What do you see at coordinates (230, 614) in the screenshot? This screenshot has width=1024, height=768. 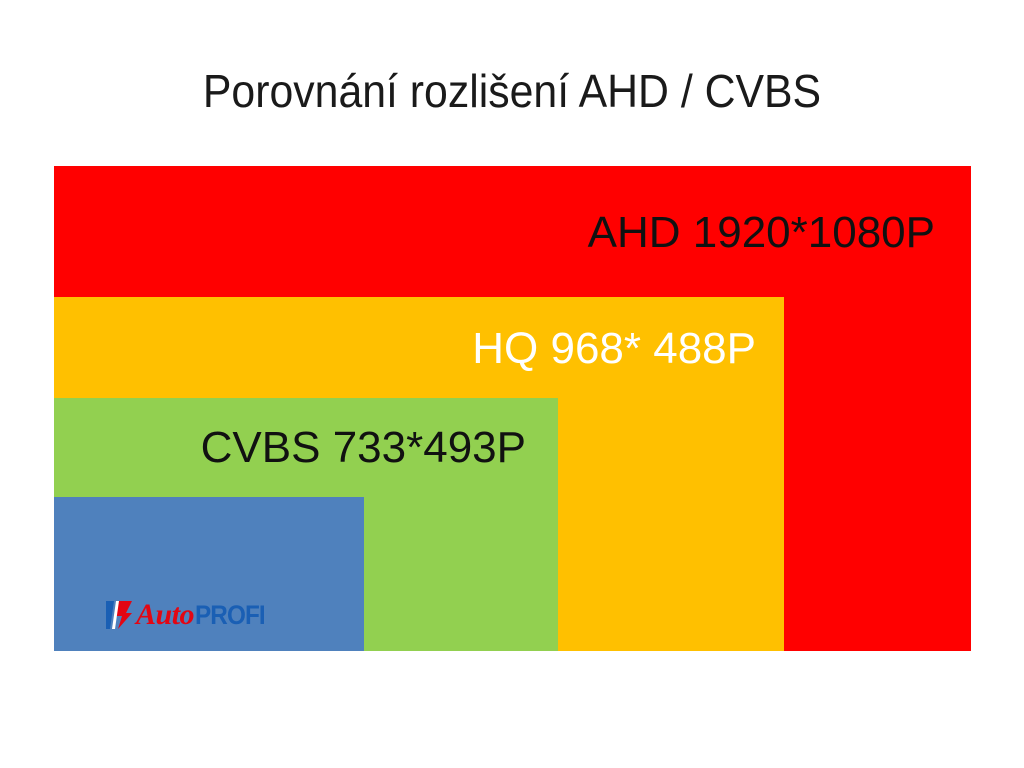 I see `logo-word-profi: PROFI` at bounding box center [230, 614].